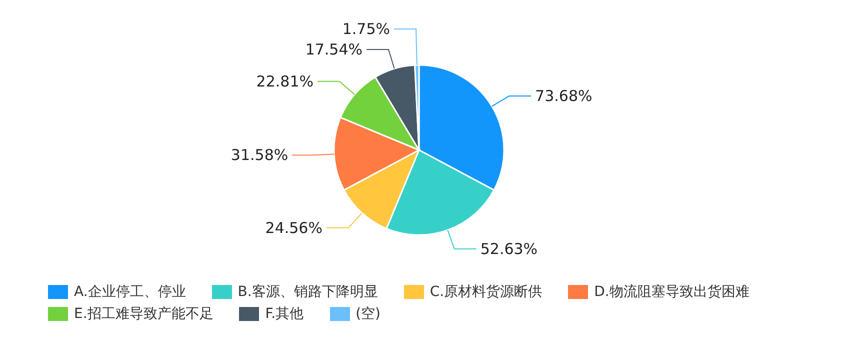 The width and height of the screenshot is (865, 340). I want to click on data-label: 52.63%, so click(509, 249).